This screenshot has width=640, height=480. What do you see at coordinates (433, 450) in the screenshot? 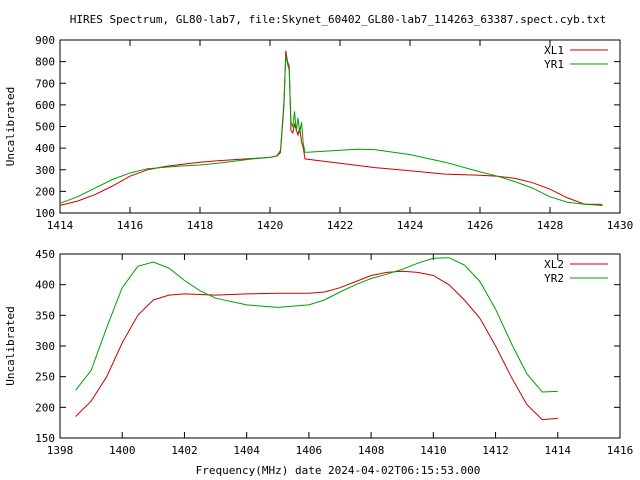
I see `x-tick-label: 1410` at bounding box center [433, 450].